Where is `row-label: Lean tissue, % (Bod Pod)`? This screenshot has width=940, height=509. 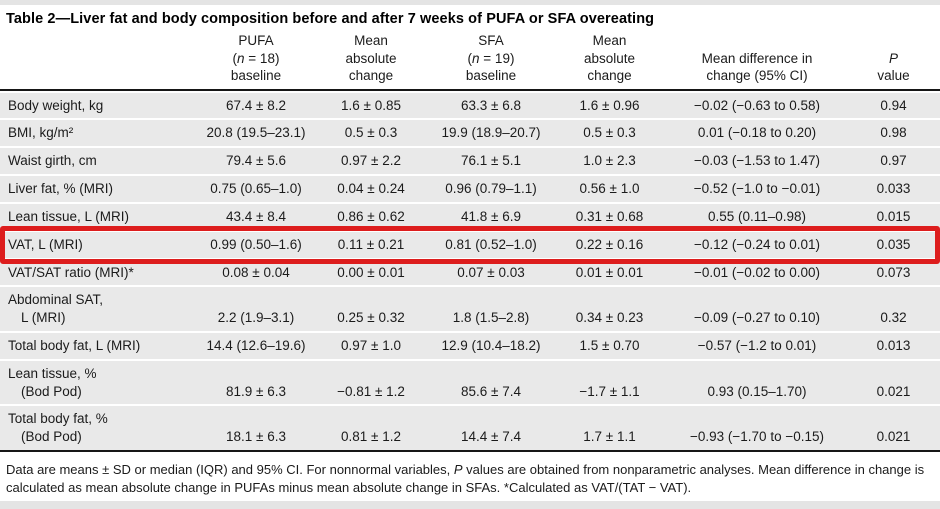
row-label: Lean tissue, % (Bod Pod) is located at coordinates (100, 382).